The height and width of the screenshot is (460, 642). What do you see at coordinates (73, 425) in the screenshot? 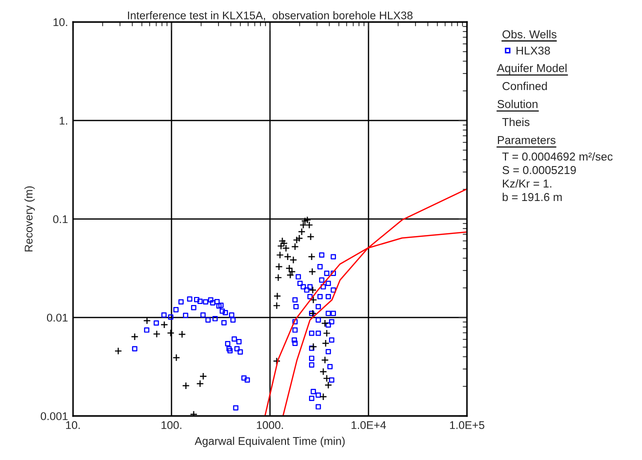
I see `x-tick-label: 10.` at bounding box center [73, 425].